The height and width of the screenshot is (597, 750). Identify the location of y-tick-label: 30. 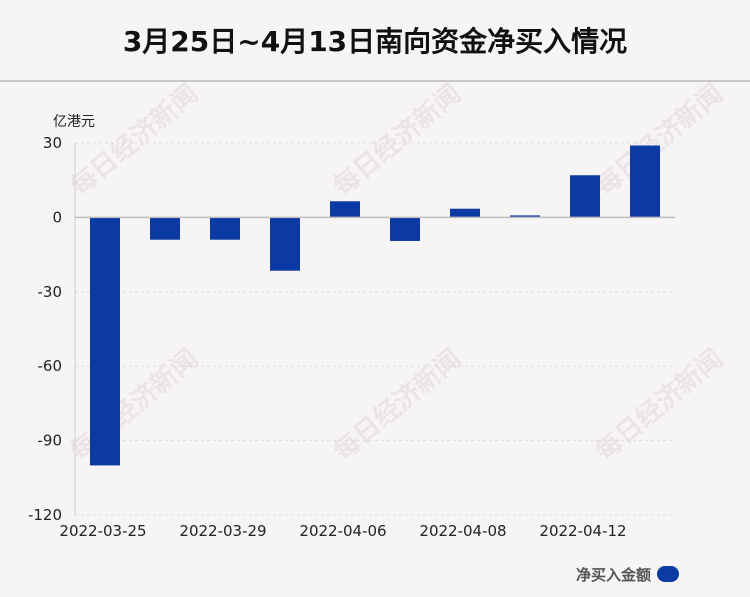
(52, 143).